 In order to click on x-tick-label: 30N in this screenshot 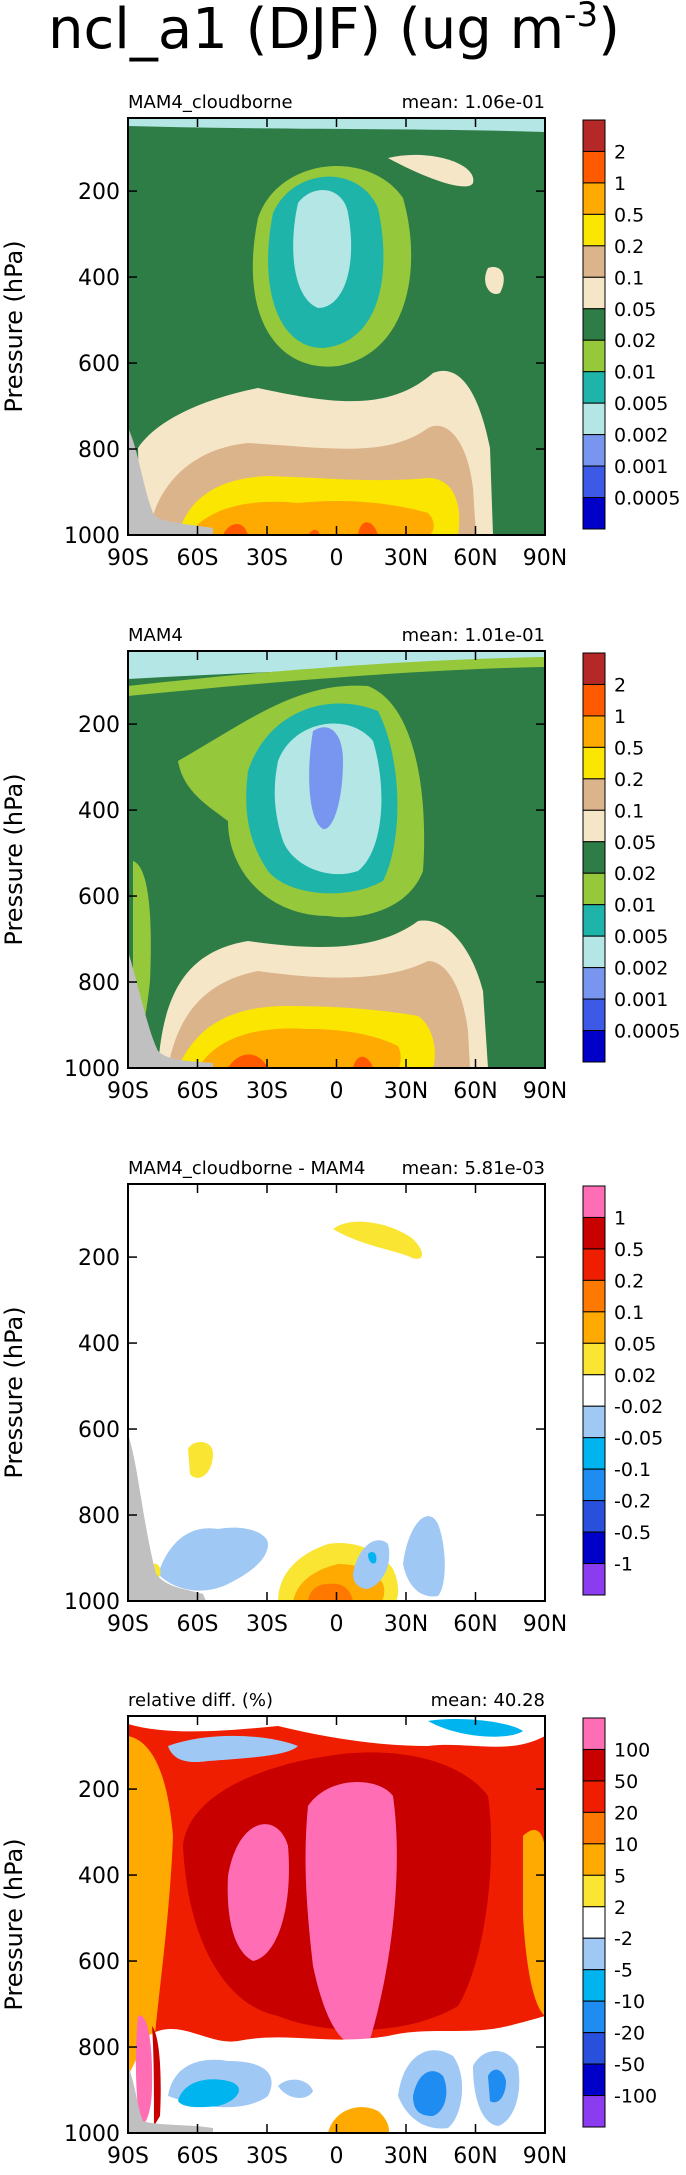, I will do `click(406, 1091)`.